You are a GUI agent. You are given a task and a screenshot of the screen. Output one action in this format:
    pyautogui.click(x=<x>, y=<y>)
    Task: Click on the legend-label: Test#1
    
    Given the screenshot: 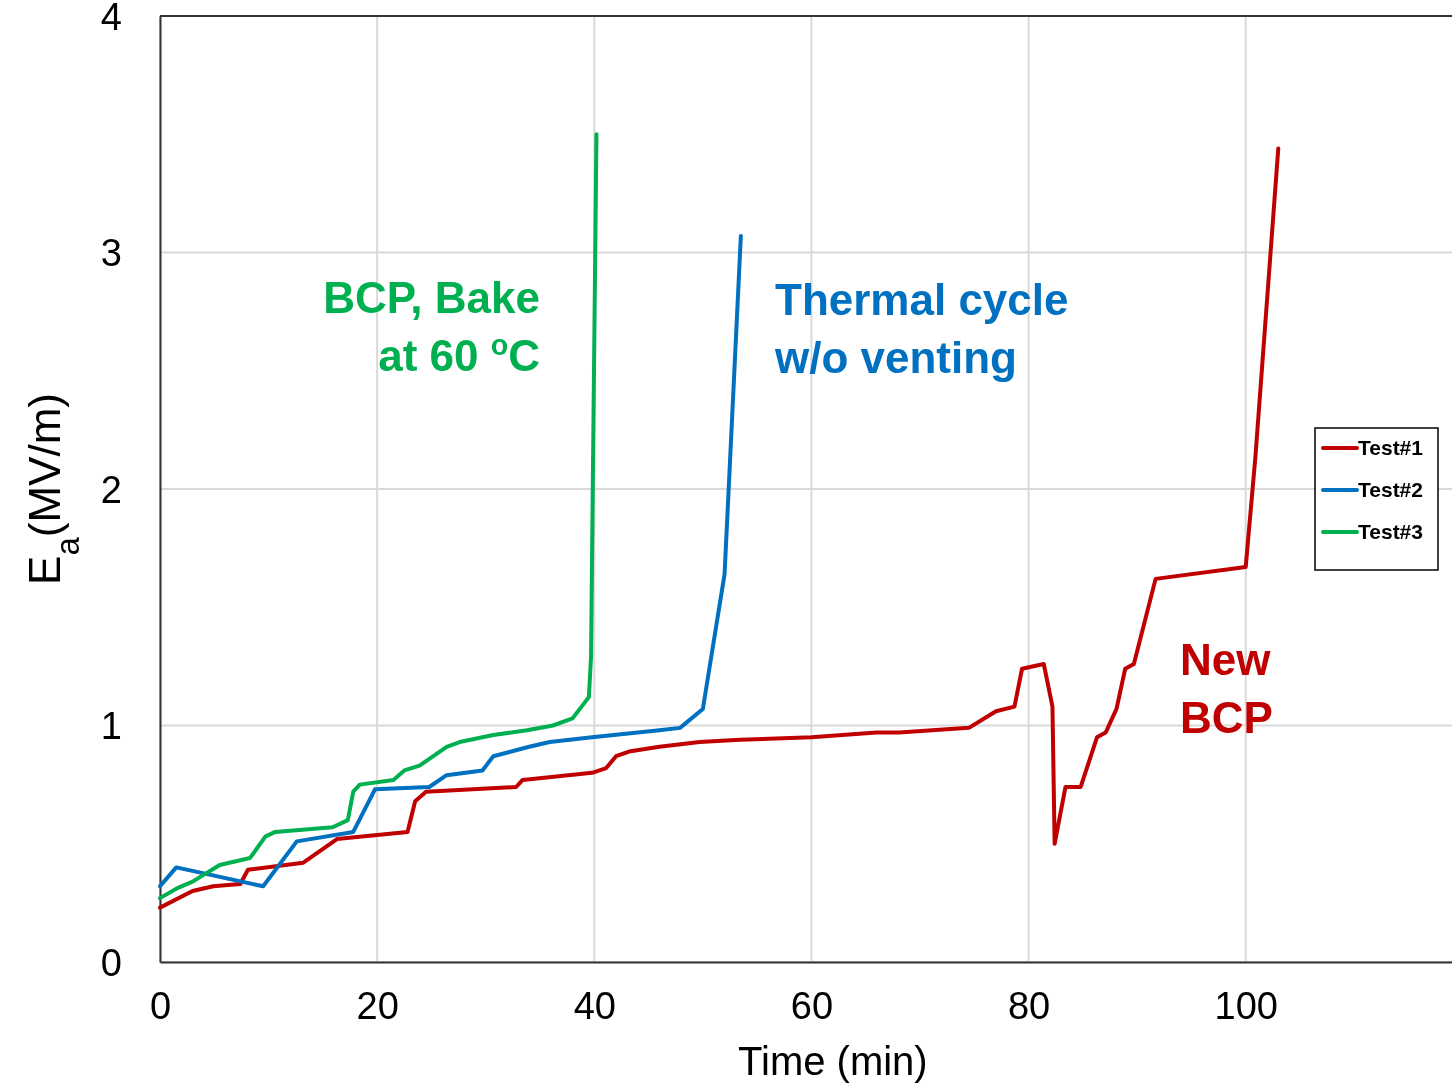 What is the action you would take?
    pyautogui.click(x=1391, y=448)
    